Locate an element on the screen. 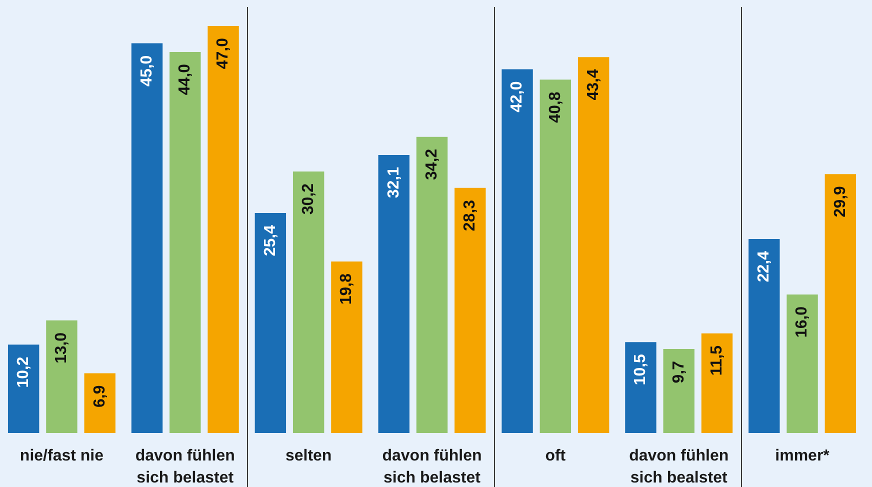  data-label: 13,0 is located at coordinates (61, 348).